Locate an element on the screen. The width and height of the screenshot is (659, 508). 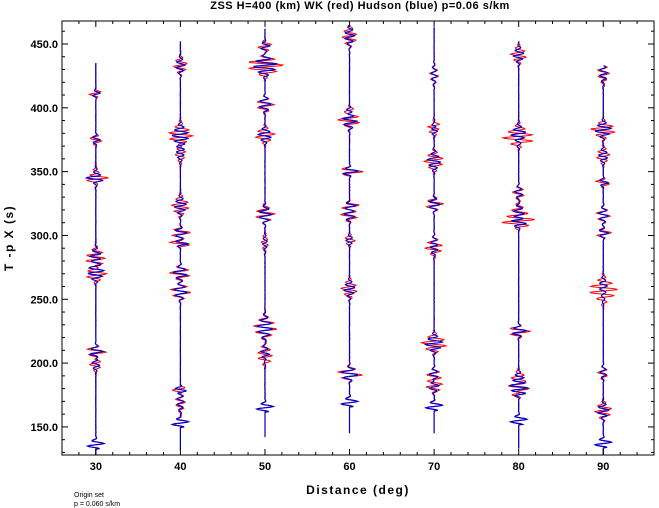
y-tick-label: 350.0 is located at coordinates (44, 173).